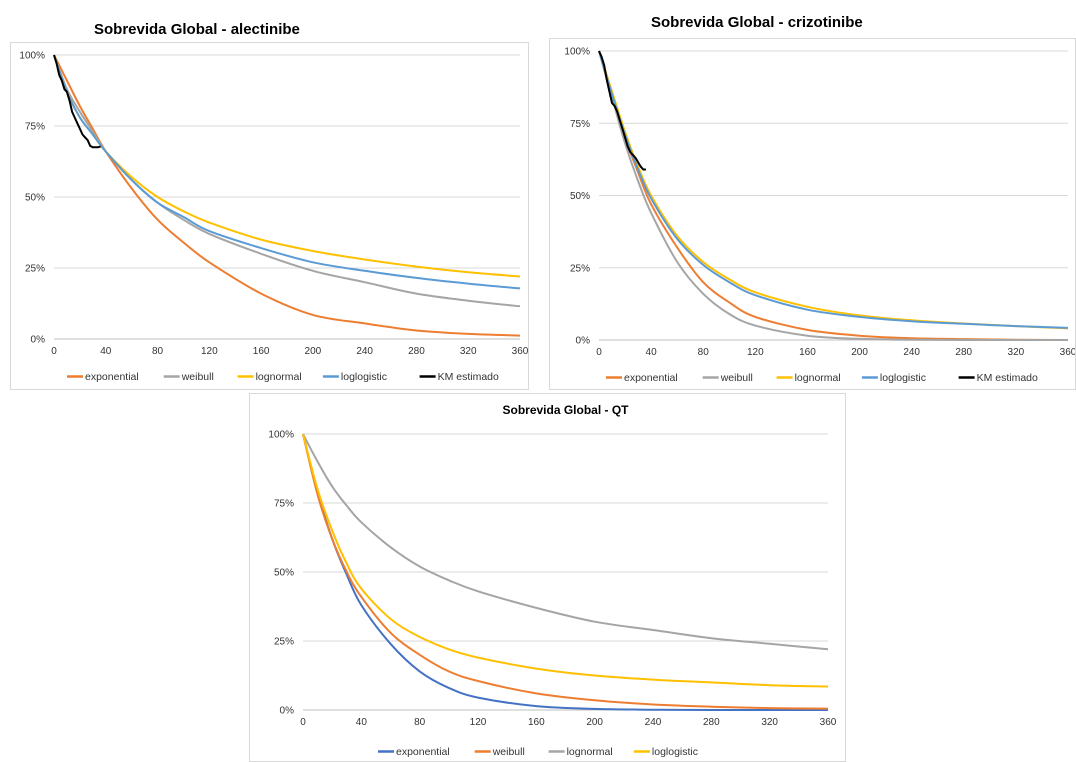 This screenshot has width=1076, height=762. Describe the element at coordinates (565, 410) in the screenshot. I see `chart-title: Sobrevida Global - QT` at that location.